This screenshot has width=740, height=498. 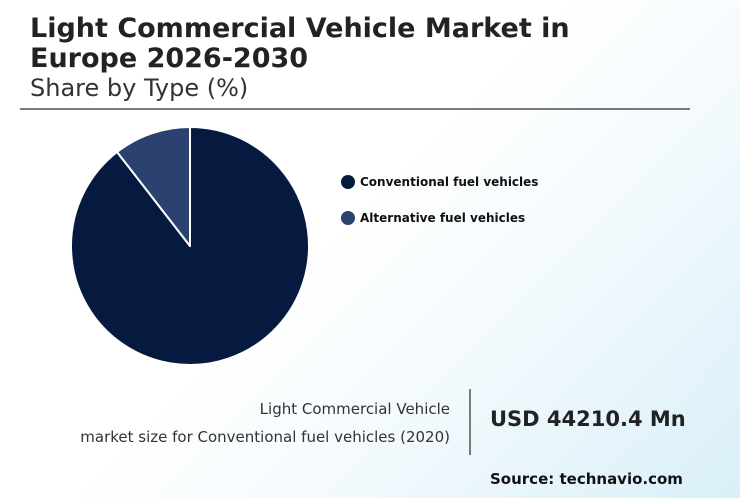 What do you see at coordinates (354, 409) in the screenshot?
I see `market-size-caption-line-1: Light Commercial Vehicle` at bounding box center [354, 409].